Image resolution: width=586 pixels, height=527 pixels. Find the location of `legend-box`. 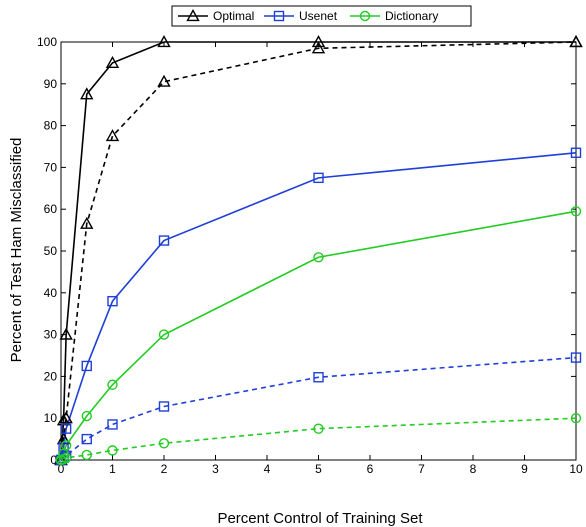

legend-box is located at coordinates (321, 16).